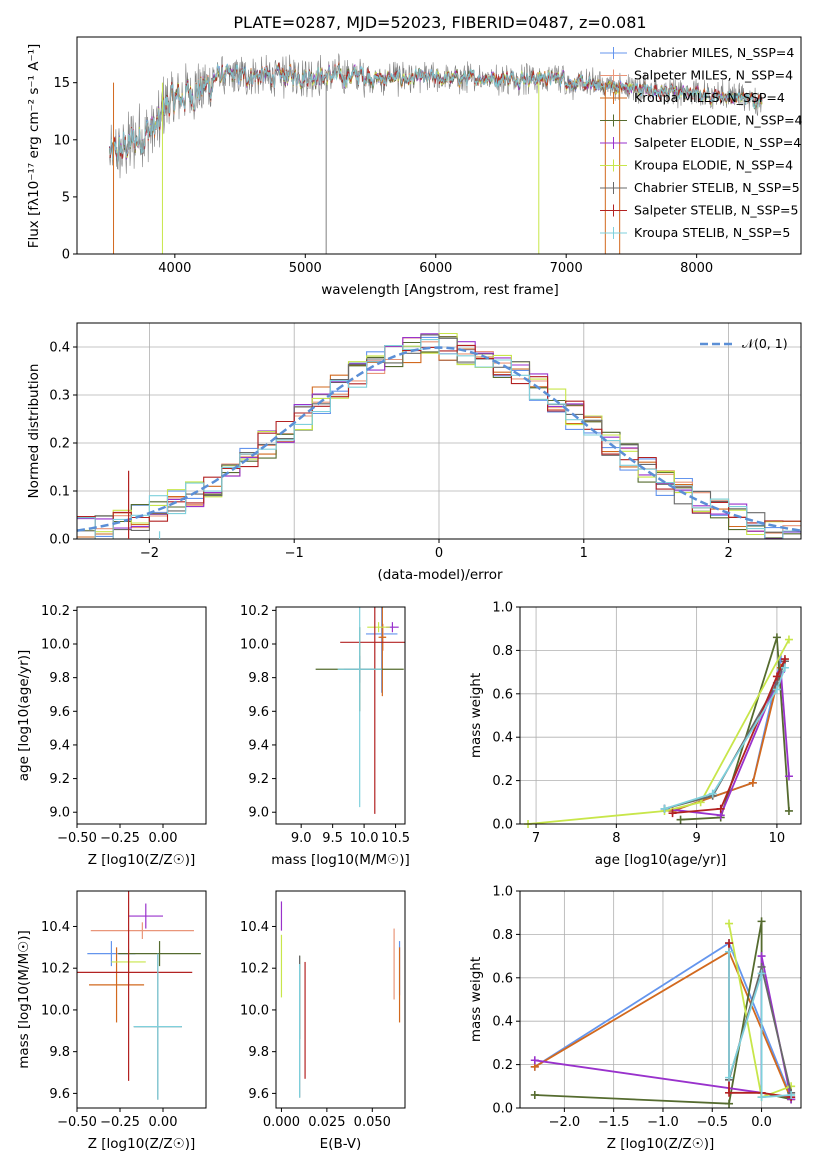 The width and height of the screenshot is (819, 1170). Describe the element at coordinates (258, 745) in the screenshot. I see `age-vs-mass-ytick-label: 9.4` at that location.